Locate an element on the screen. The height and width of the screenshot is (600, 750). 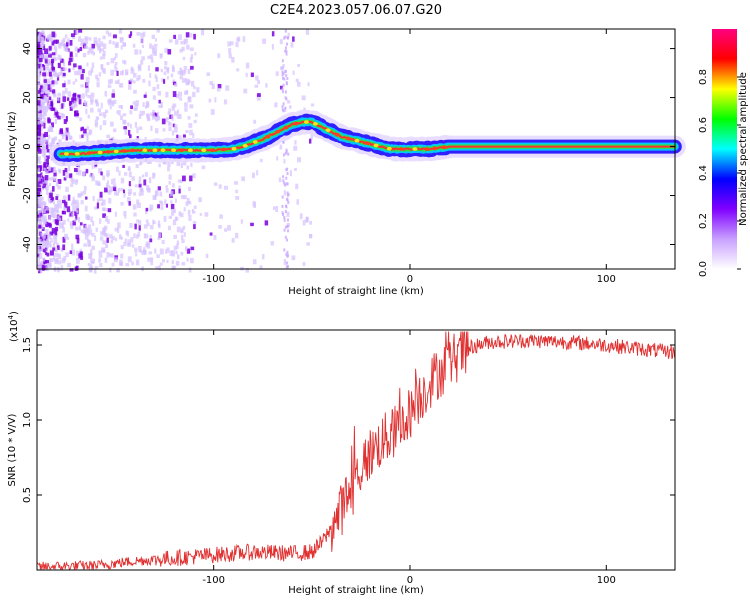
x-tick-label: -100 is located at coordinates (213, 580).